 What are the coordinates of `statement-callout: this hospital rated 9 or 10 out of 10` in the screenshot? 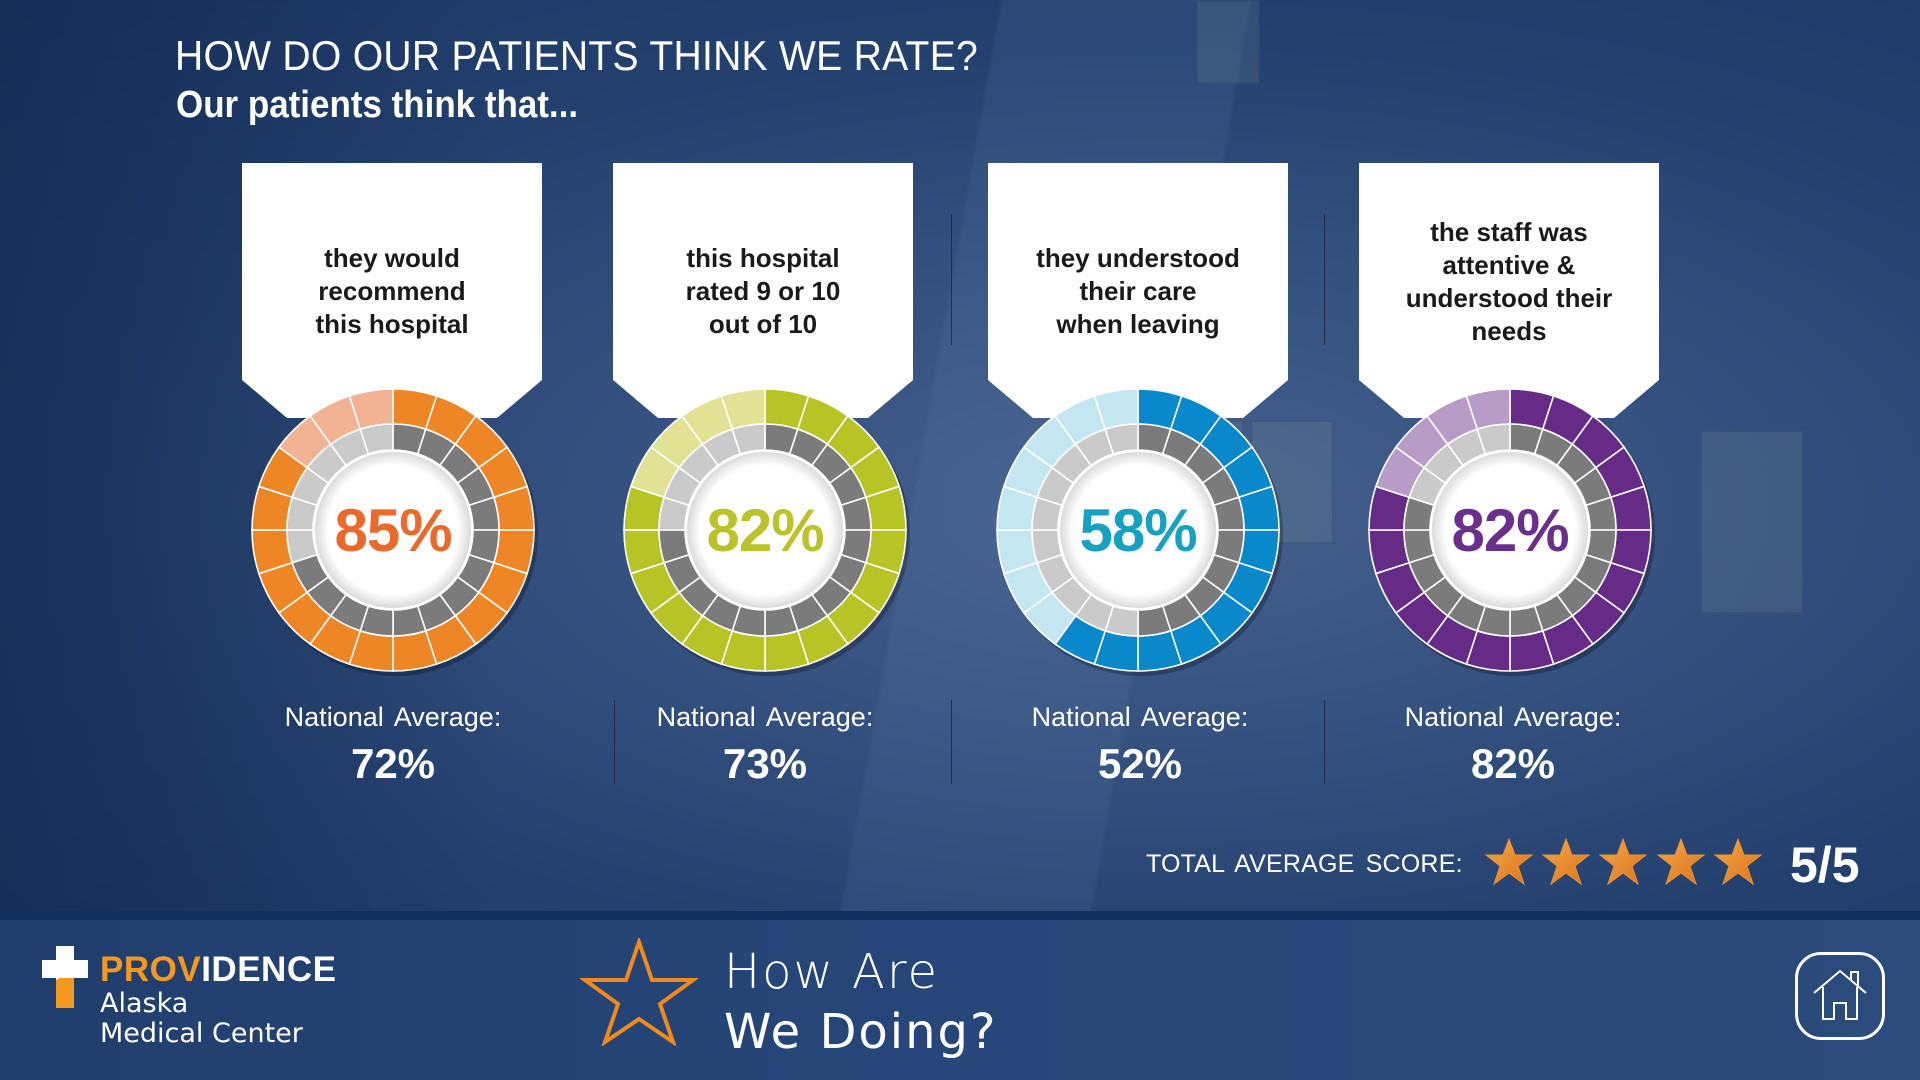 It's located at (763, 298).